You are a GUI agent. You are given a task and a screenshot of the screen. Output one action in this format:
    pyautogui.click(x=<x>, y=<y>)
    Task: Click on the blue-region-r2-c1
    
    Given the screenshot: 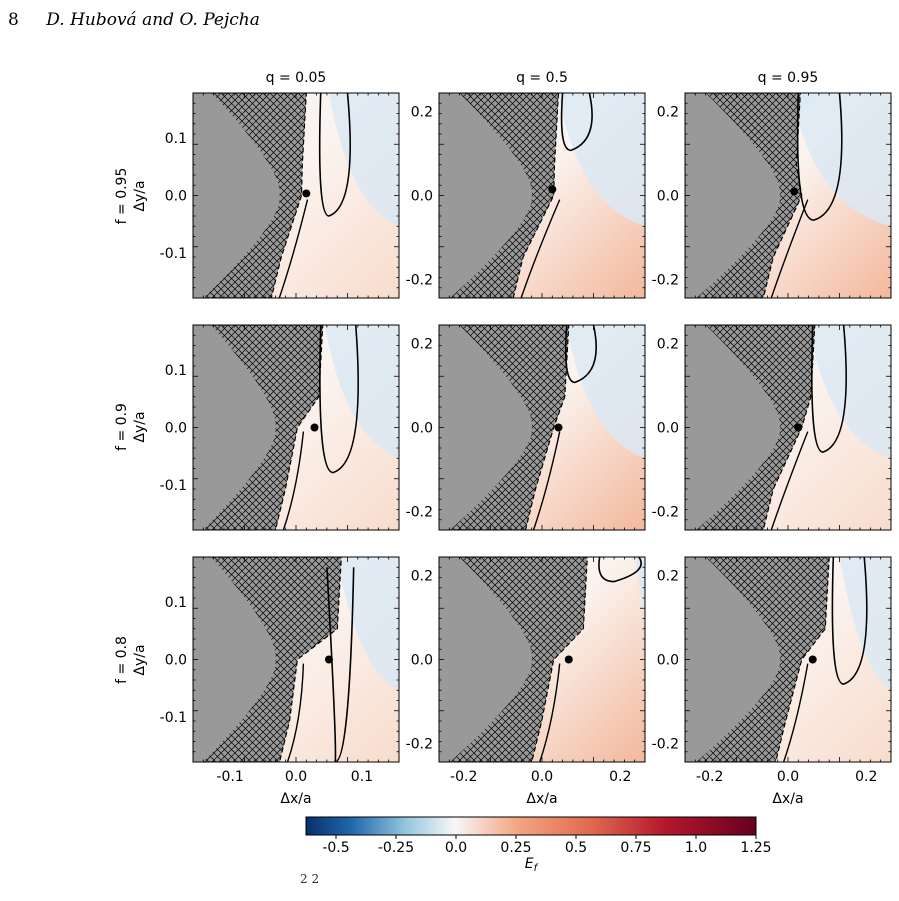 What is the action you would take?
    pyautogui.click(x=639, y=624)
    